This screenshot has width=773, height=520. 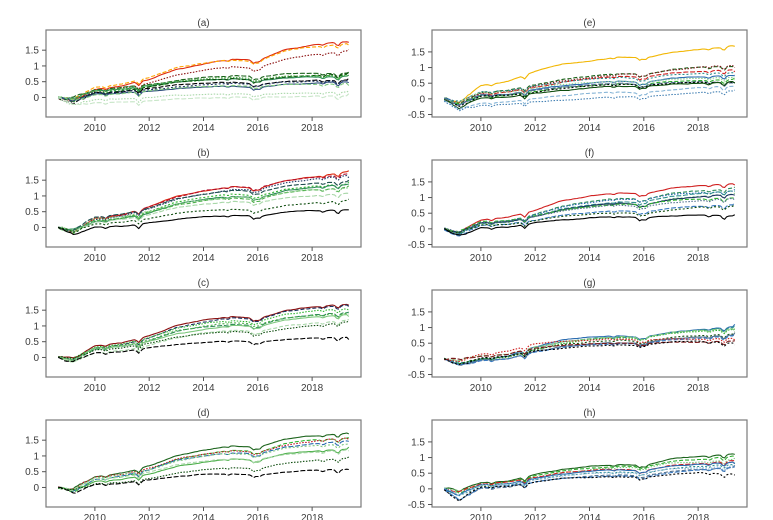 I want to click on panel-chart-h: -0.5 0 0.5 1 1.5 2010 2012 2014 2016 2018 (h), so click(x=578, y=464).